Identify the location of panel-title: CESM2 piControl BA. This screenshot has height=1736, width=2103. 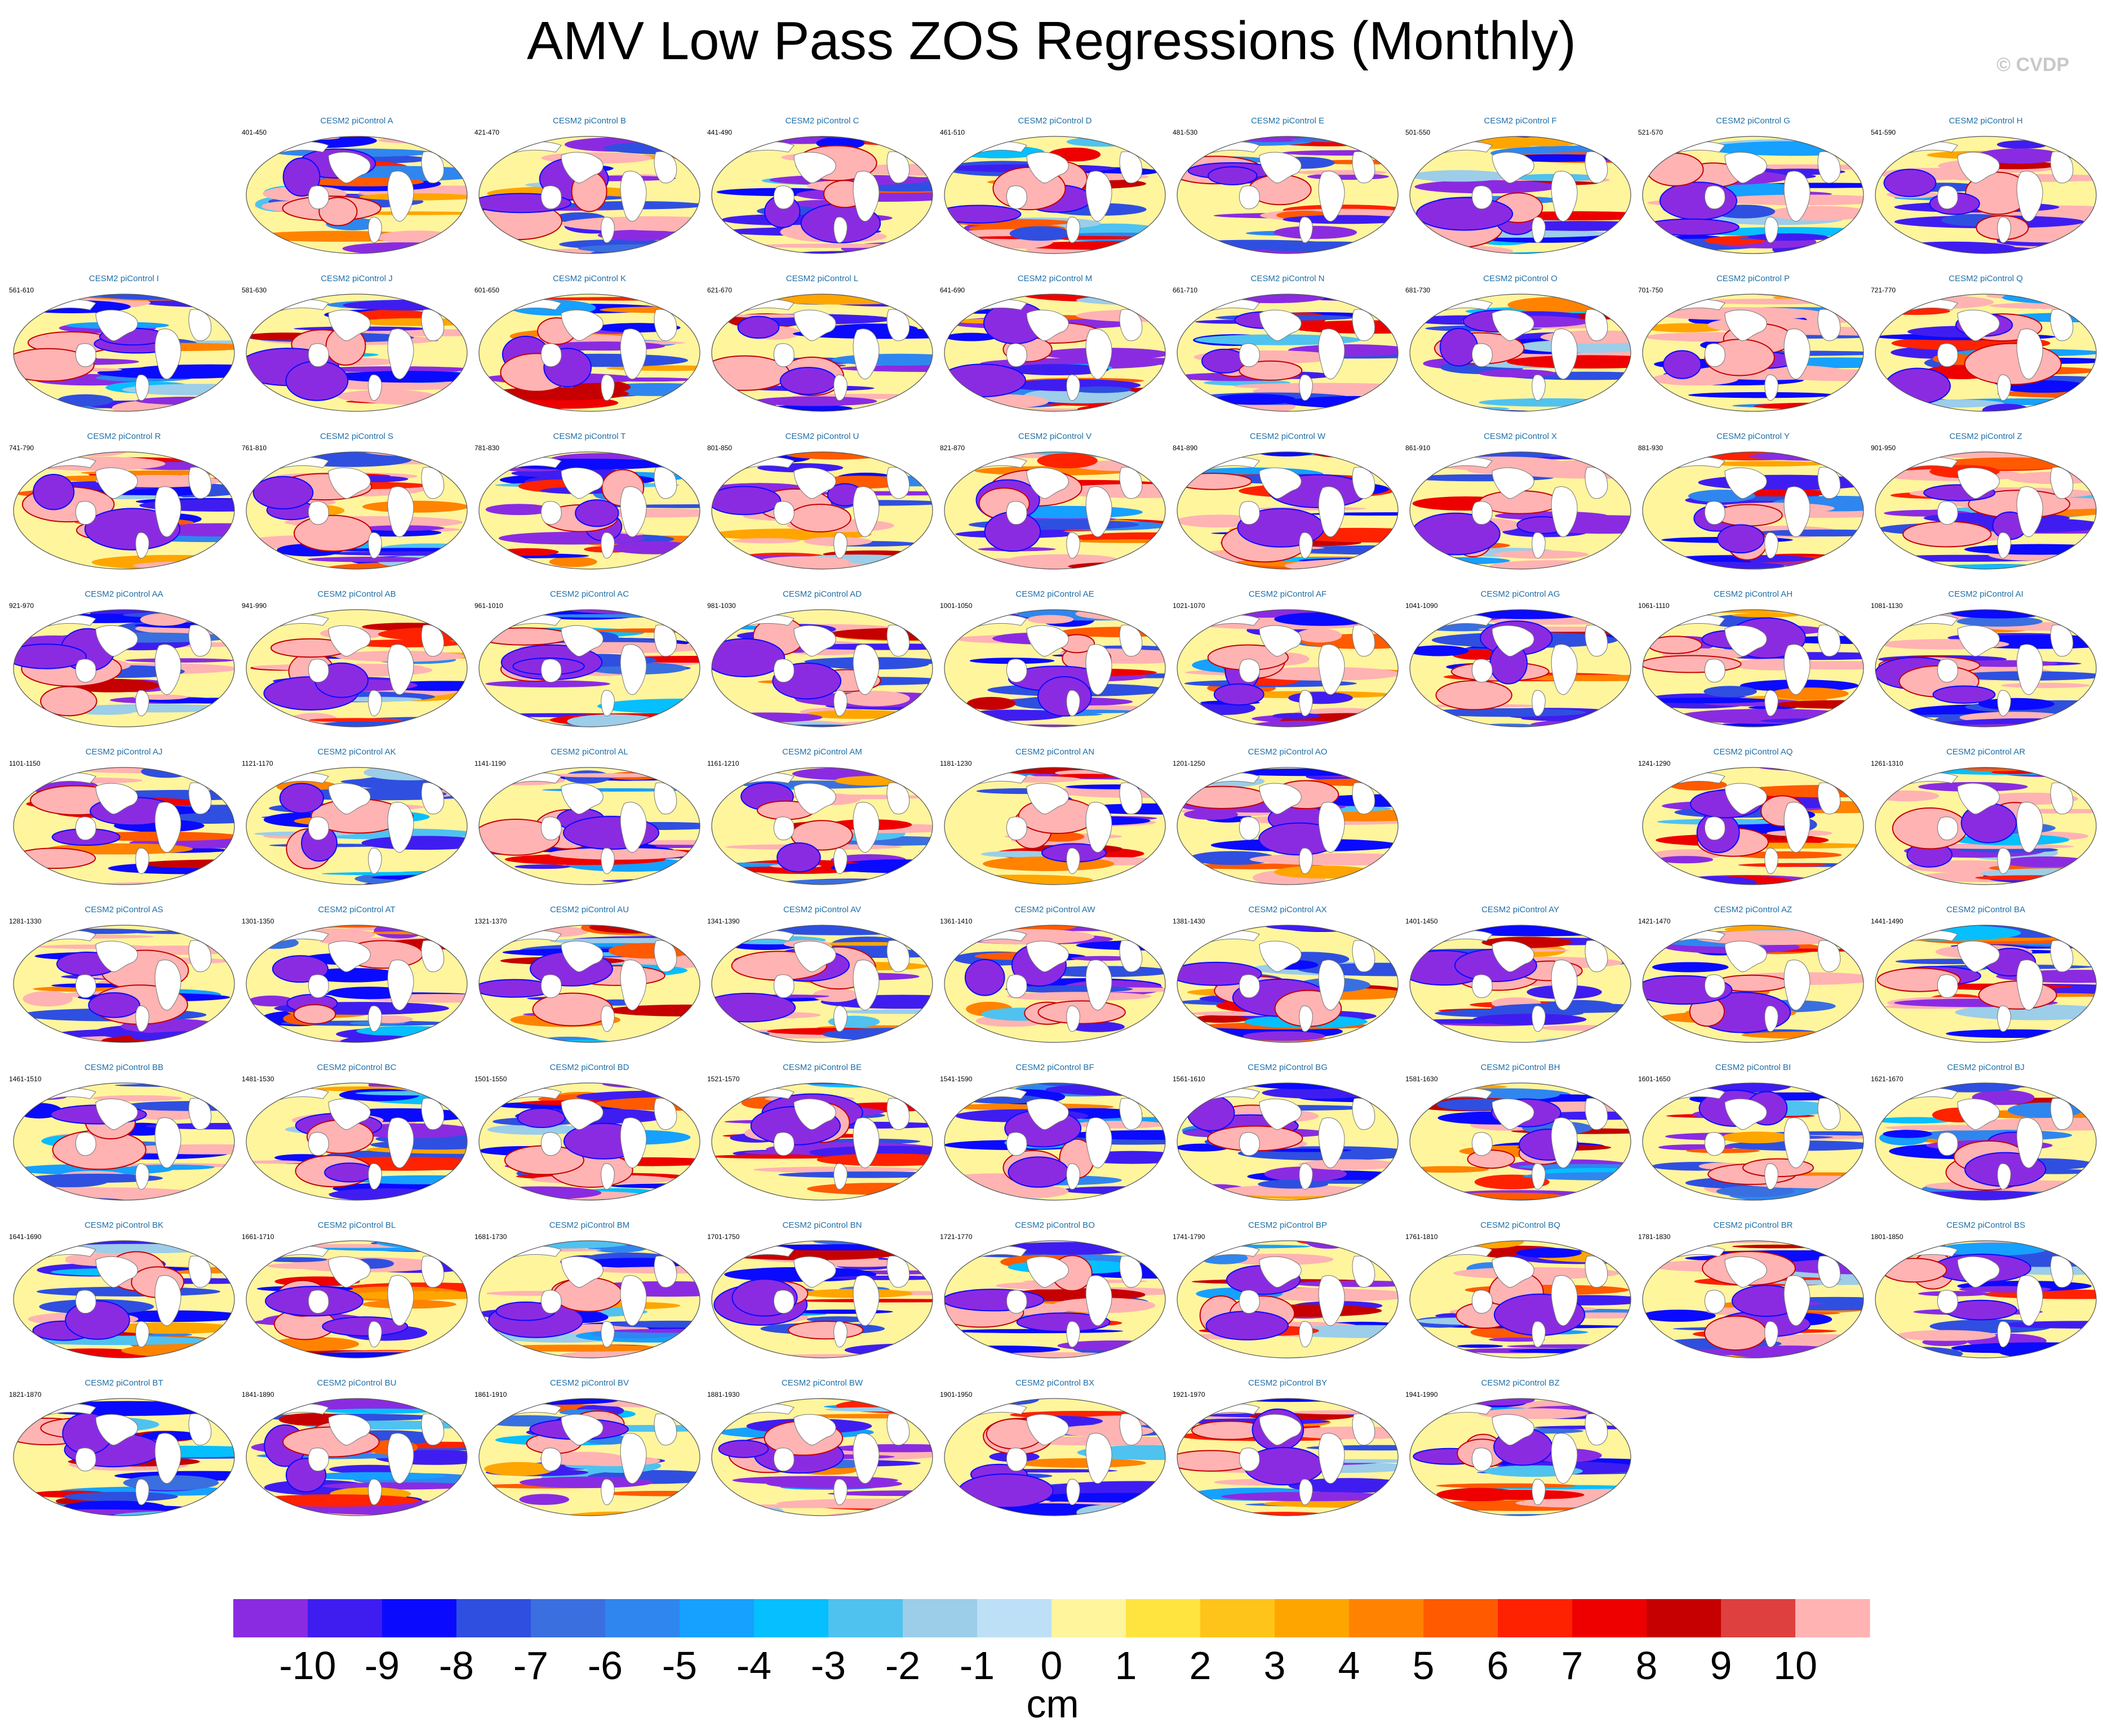
(1986, 909).